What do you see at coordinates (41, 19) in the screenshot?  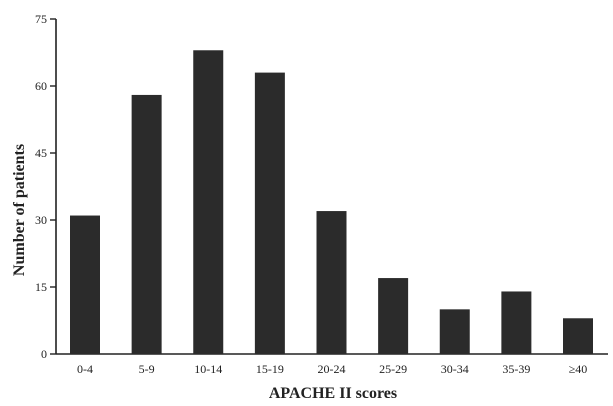 I see `y-tick-label-75: 75` at bounding box center [41, 19].